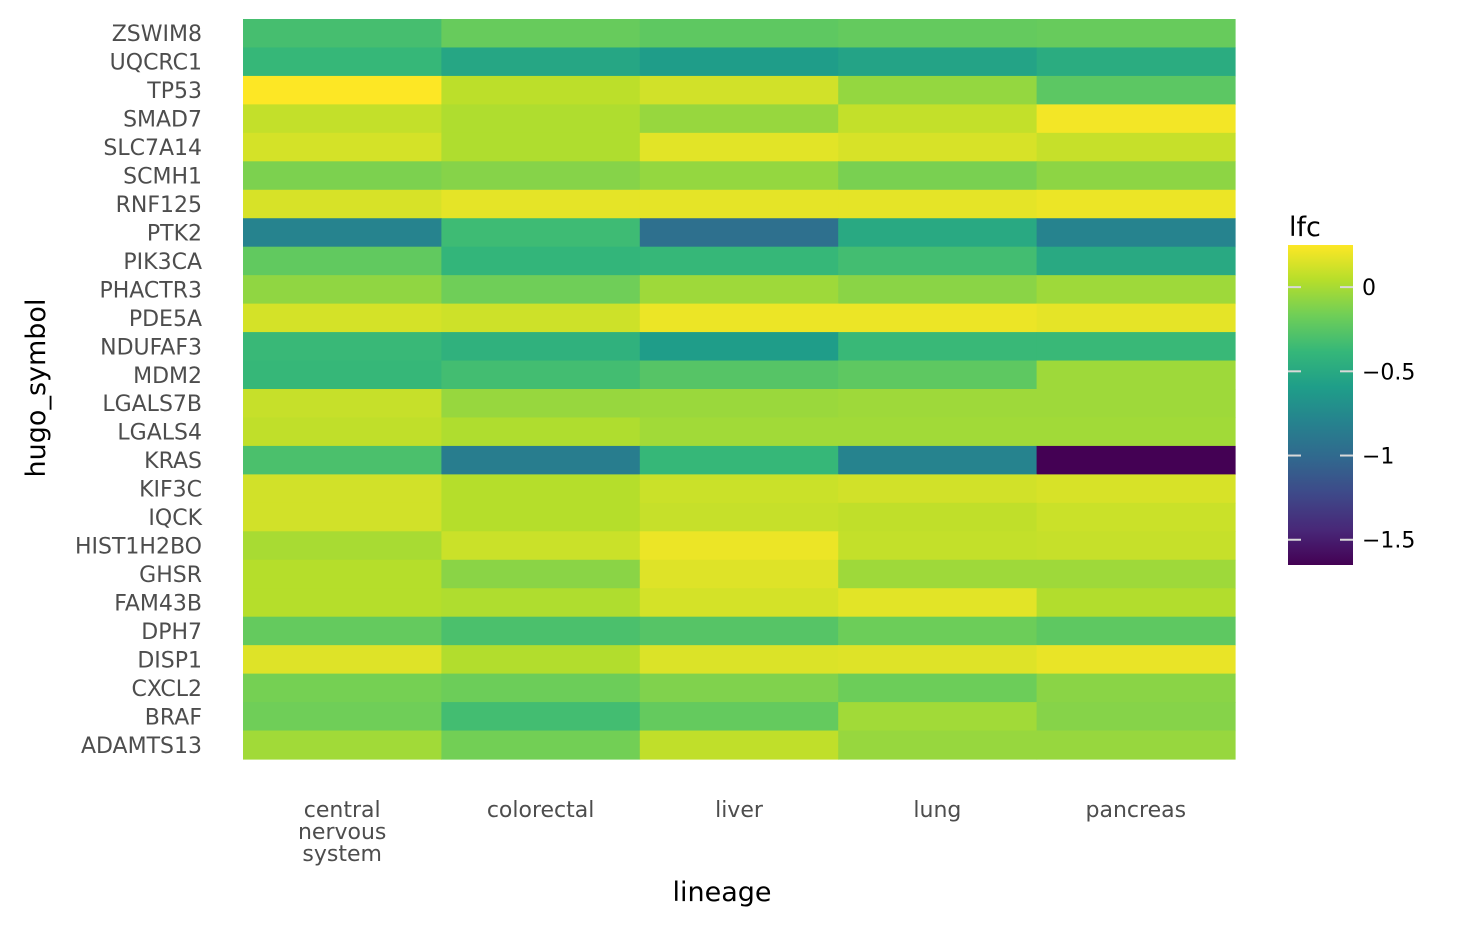  Describe the element at coordinates (170, 575) in the screenshot. I see `y-tick-label: GHSR` at that location.